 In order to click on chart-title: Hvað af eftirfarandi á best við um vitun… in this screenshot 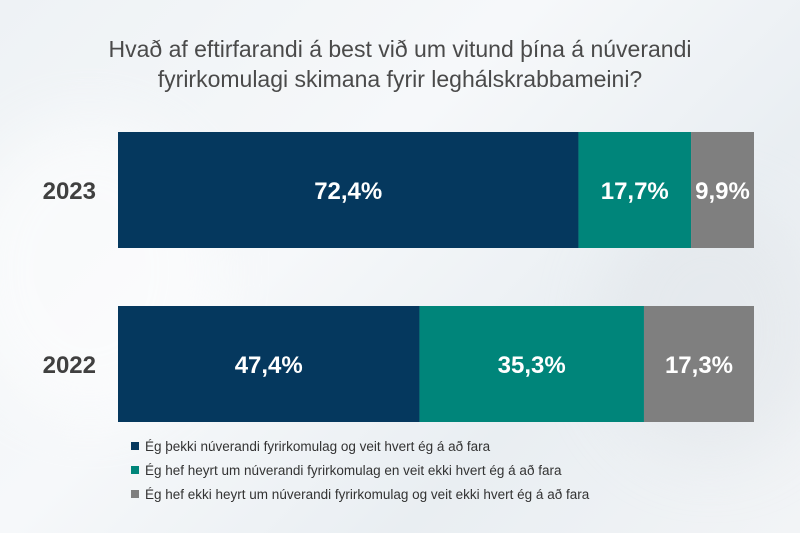, I will do `click(400, 64)`.